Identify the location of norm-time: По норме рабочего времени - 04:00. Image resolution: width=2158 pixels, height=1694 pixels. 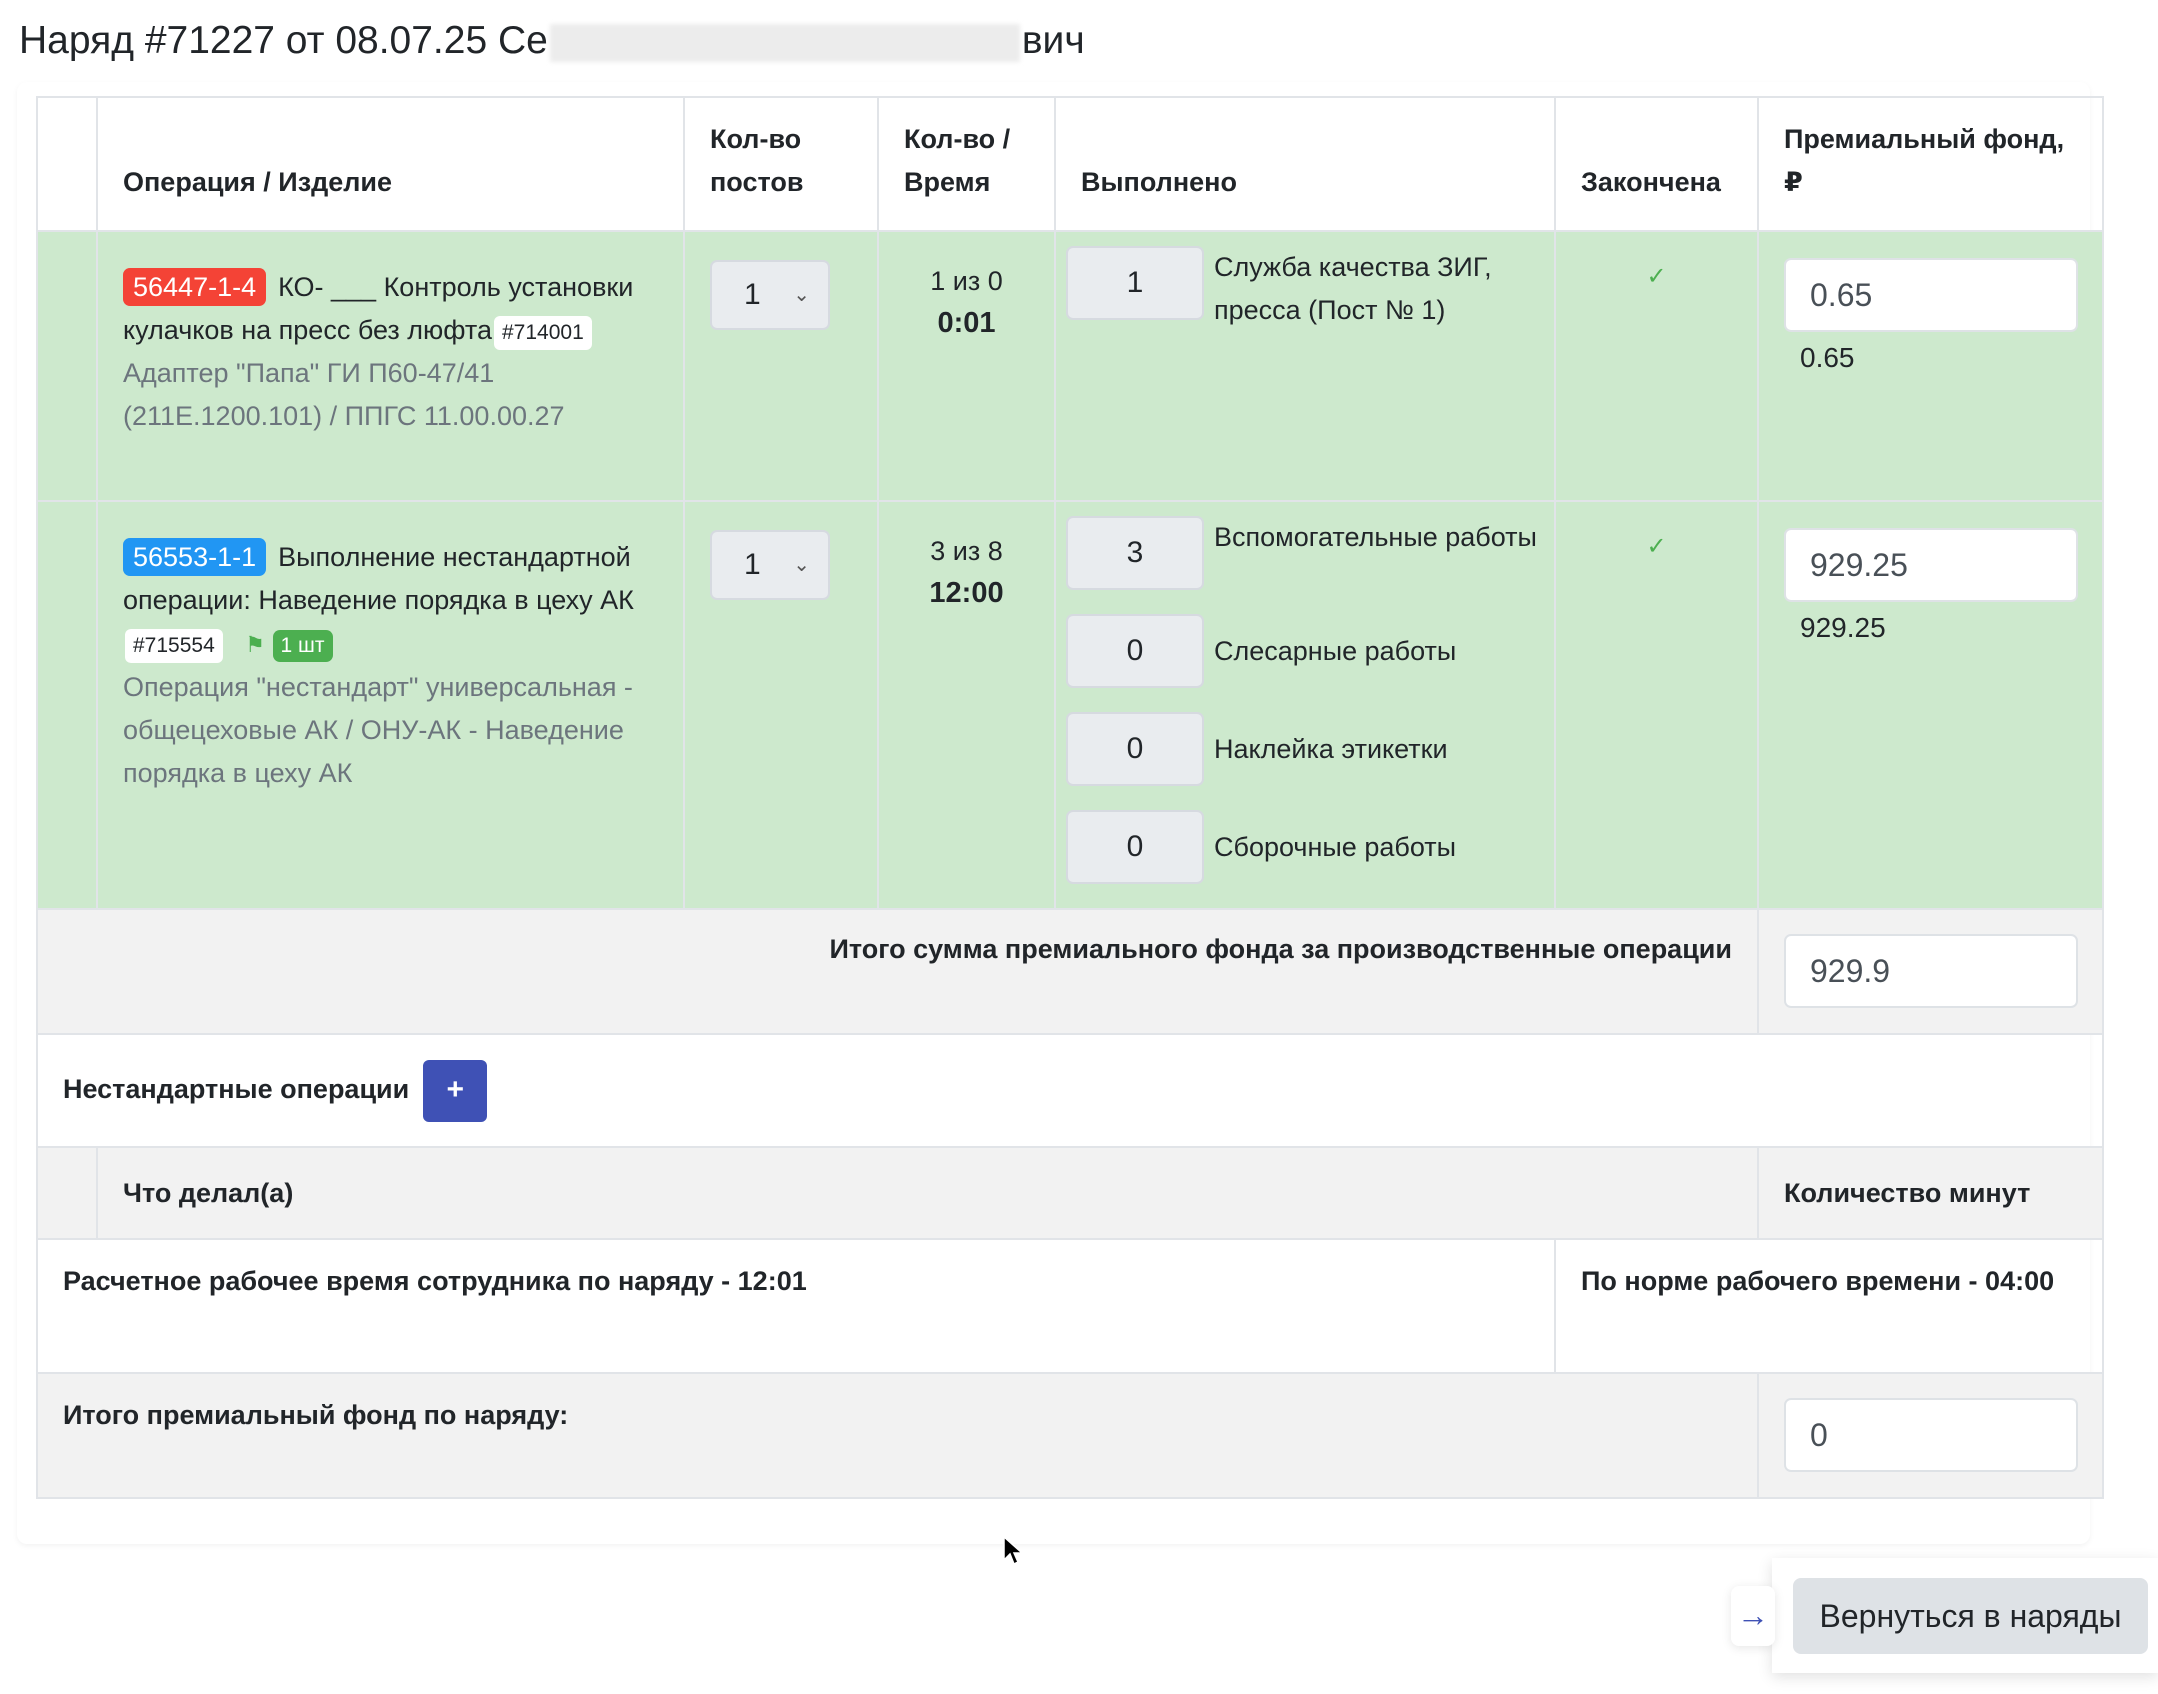
(1829, 1306).